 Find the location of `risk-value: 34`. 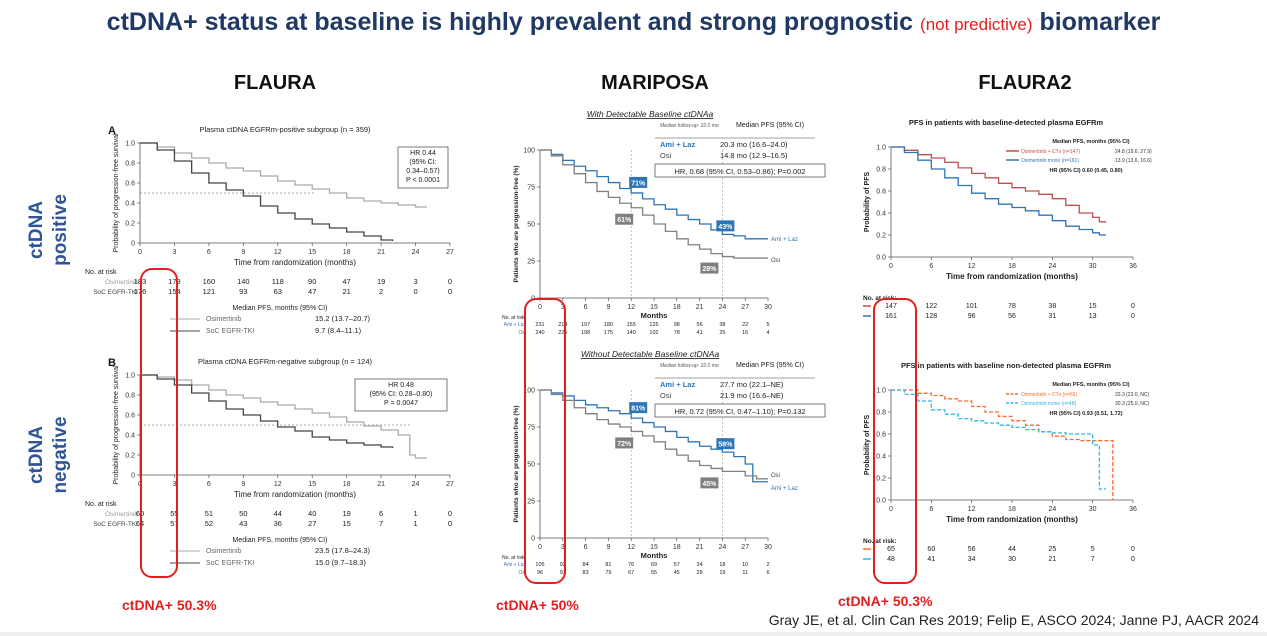

risk-value: 34 is located at coordinates (972, 559).